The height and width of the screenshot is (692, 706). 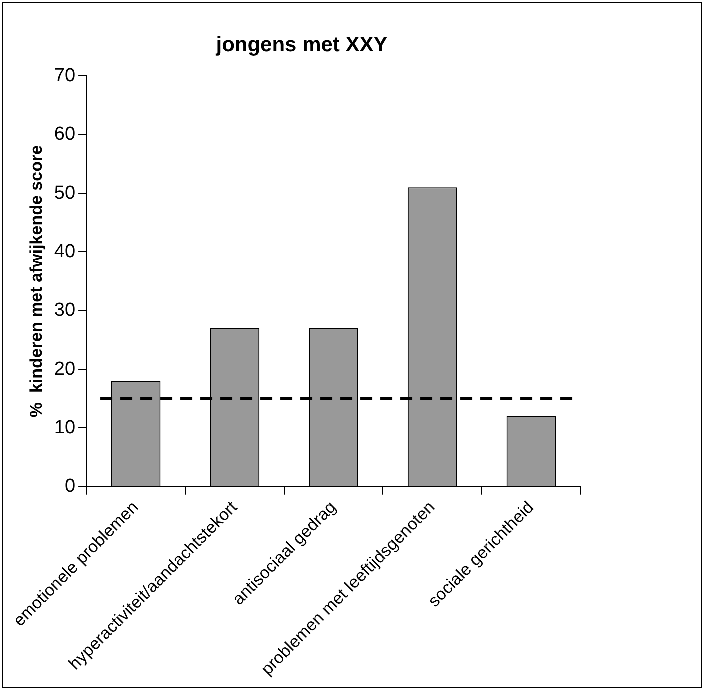 I want to click on y-axis-title: % kinderen met afwijkende score, so click(x=36, y=281).